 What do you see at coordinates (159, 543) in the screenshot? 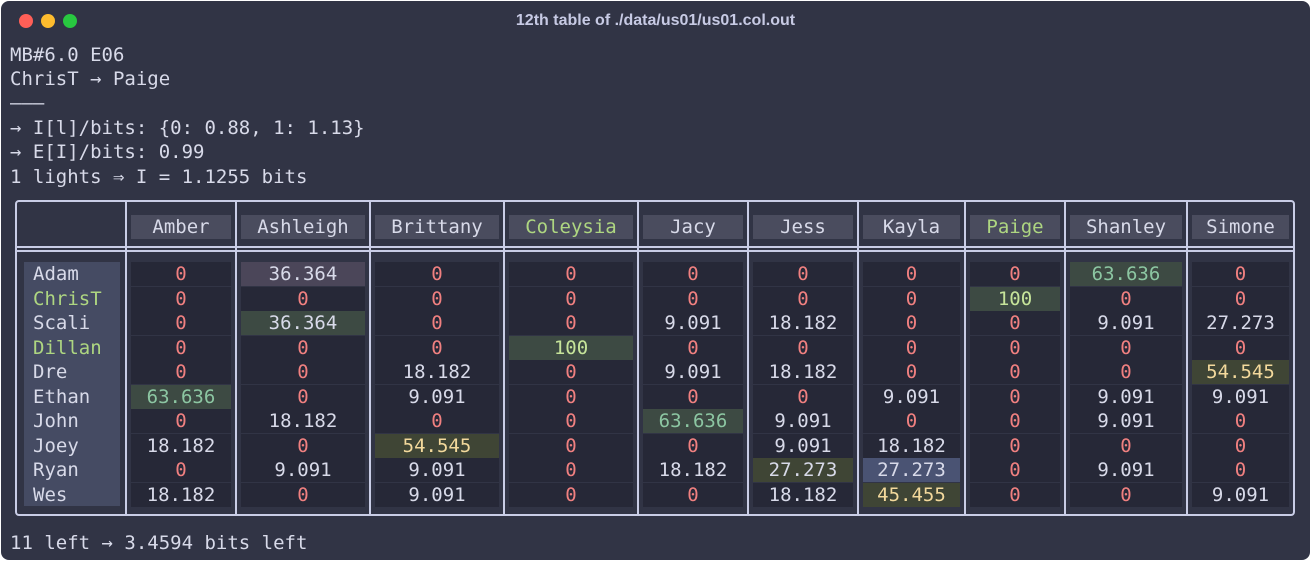
I see `status-line: 11 left → 3.4594 bits left` at bounding box center [159, 543].